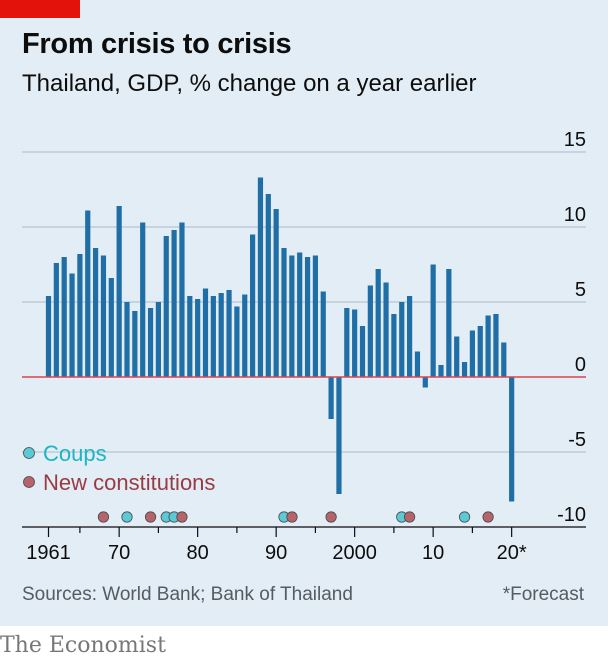 This screenshot has height=662, width=608. What do you see at coordinates (75, 453) in the screenshot?
I see `legend-label: Coups` at bounding box center [75, 453].